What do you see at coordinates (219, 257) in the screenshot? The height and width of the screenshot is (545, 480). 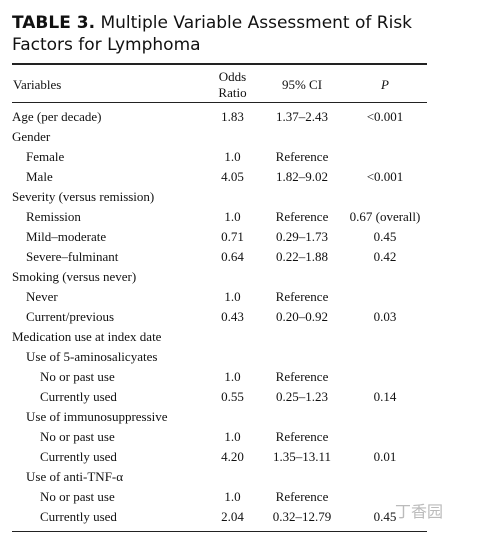 I see `table-row: Severe–fulminant 0.64 0.22–1.88 0.42` at bounding box center [219, 257].